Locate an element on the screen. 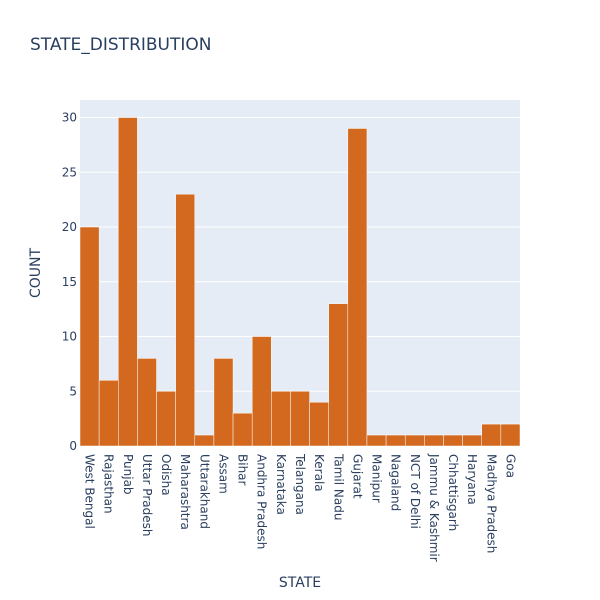  x-tick-label: Chhattisgarh is located at coordinates (453, 492).